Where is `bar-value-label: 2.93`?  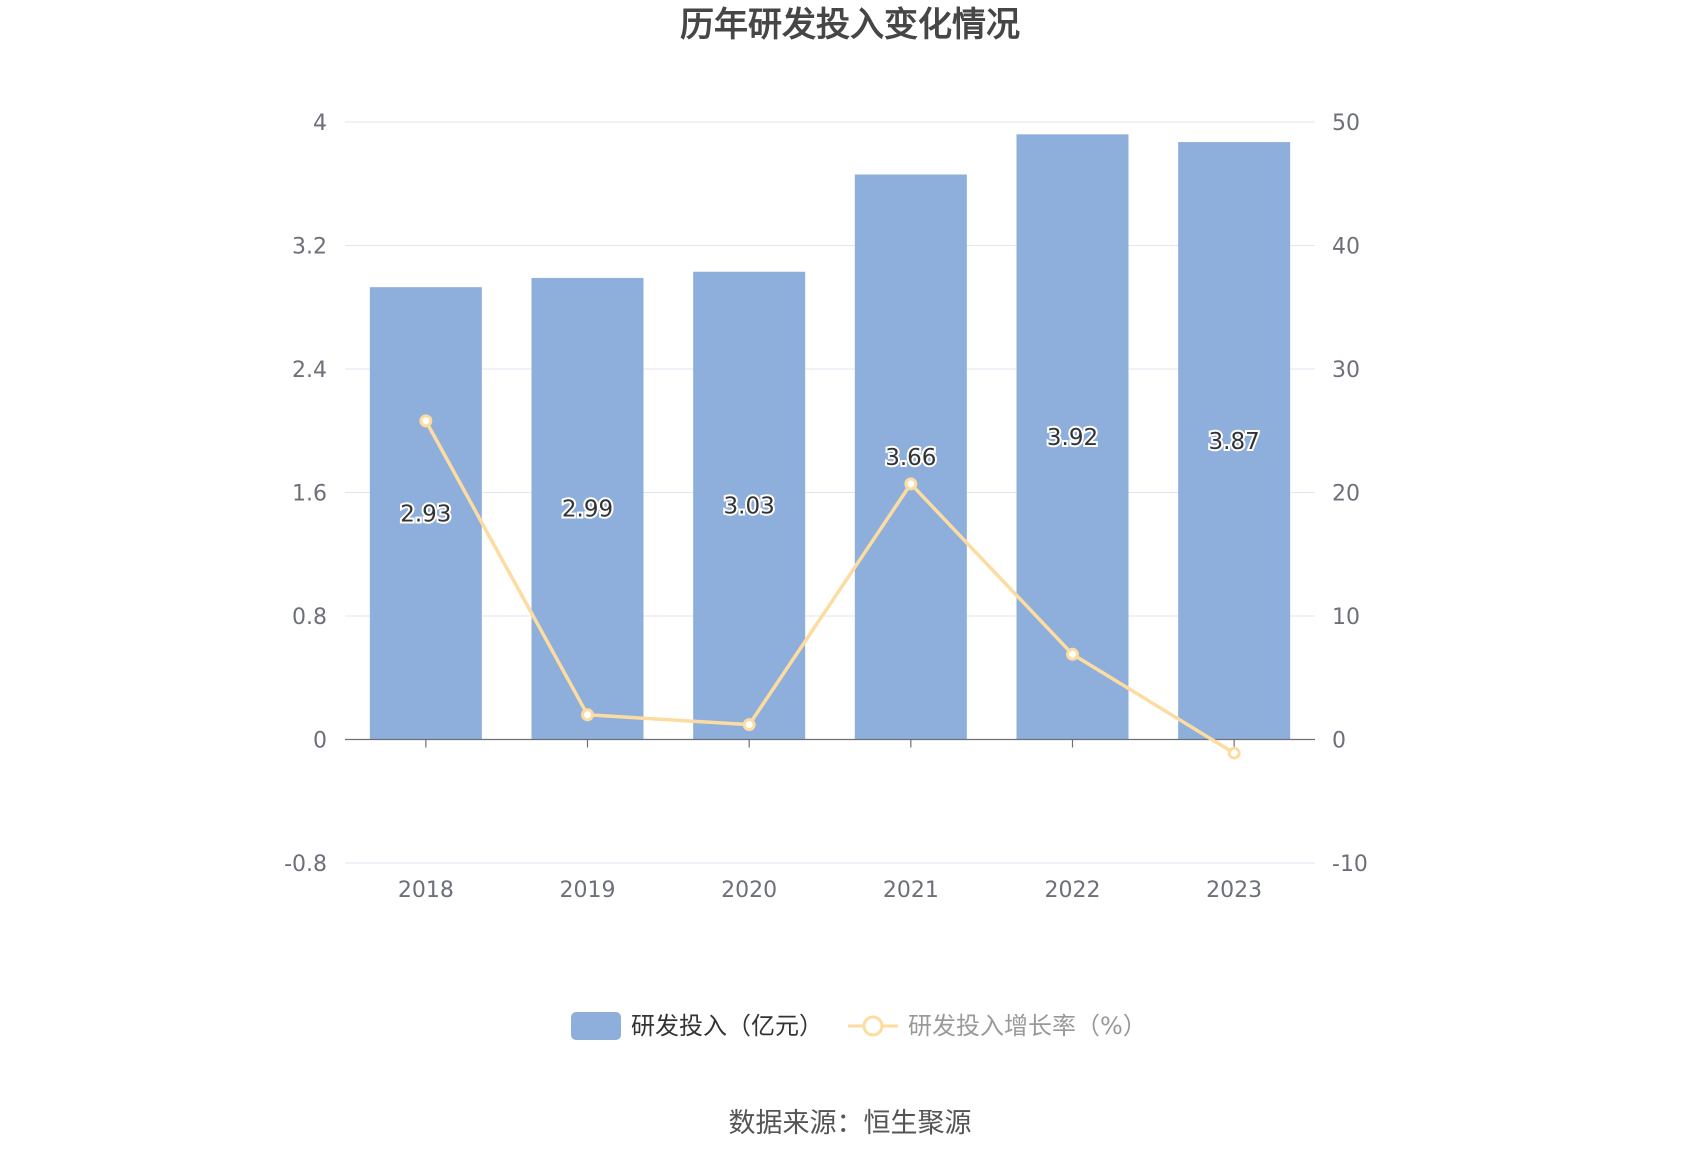
bar-value-label: 2.93 is located at coordinates (425, 514).